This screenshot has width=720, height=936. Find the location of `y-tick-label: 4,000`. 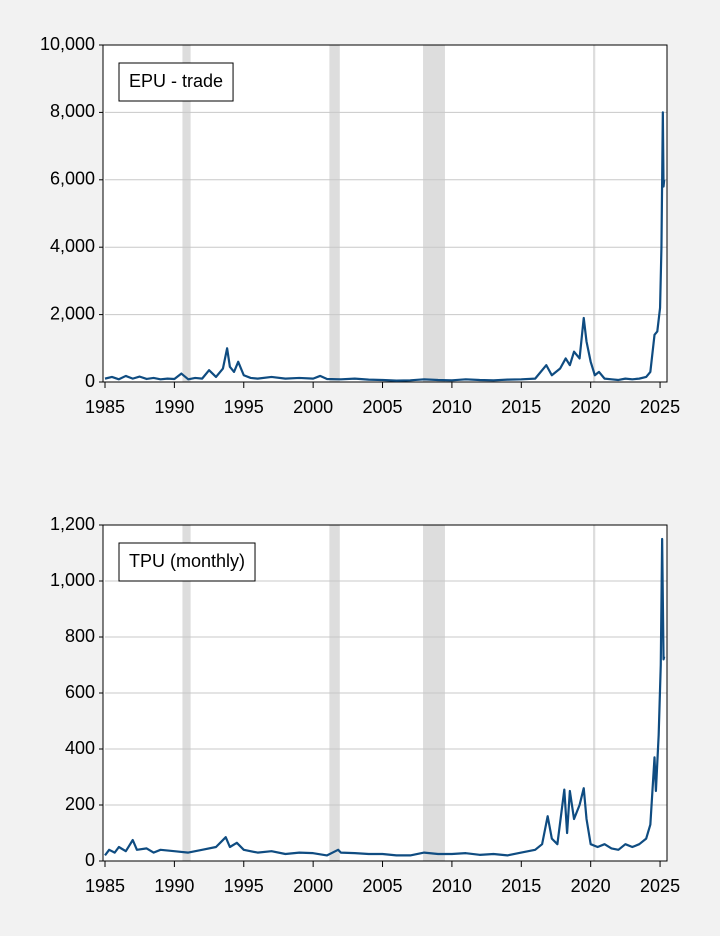

y-tick-label: 4,000 is located at coordinates (72, 246).